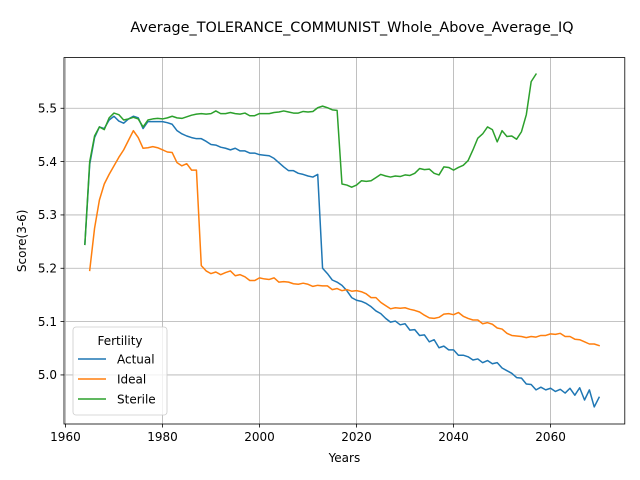 This screenshot has height=480, width=640. I want to click on x-axis-label: Years, so click(344, 458).